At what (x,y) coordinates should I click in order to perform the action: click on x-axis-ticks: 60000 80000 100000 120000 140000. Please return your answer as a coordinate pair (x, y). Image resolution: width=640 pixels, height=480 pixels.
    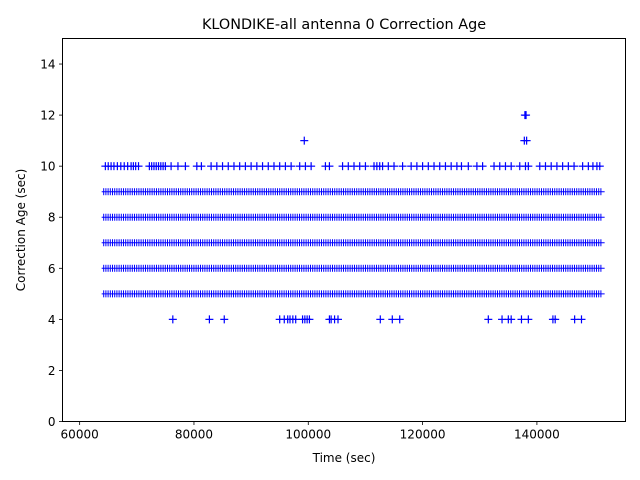
    Looking at the image, I should click on (310, 431).